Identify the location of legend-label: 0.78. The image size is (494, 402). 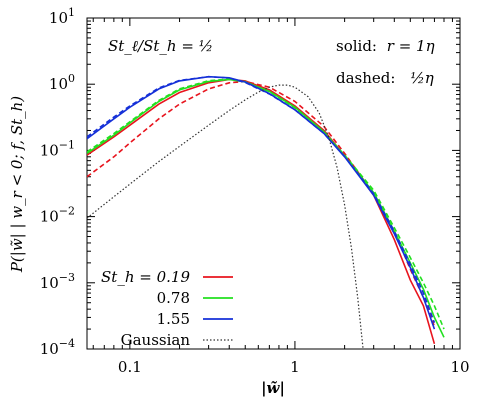
(173, 298).